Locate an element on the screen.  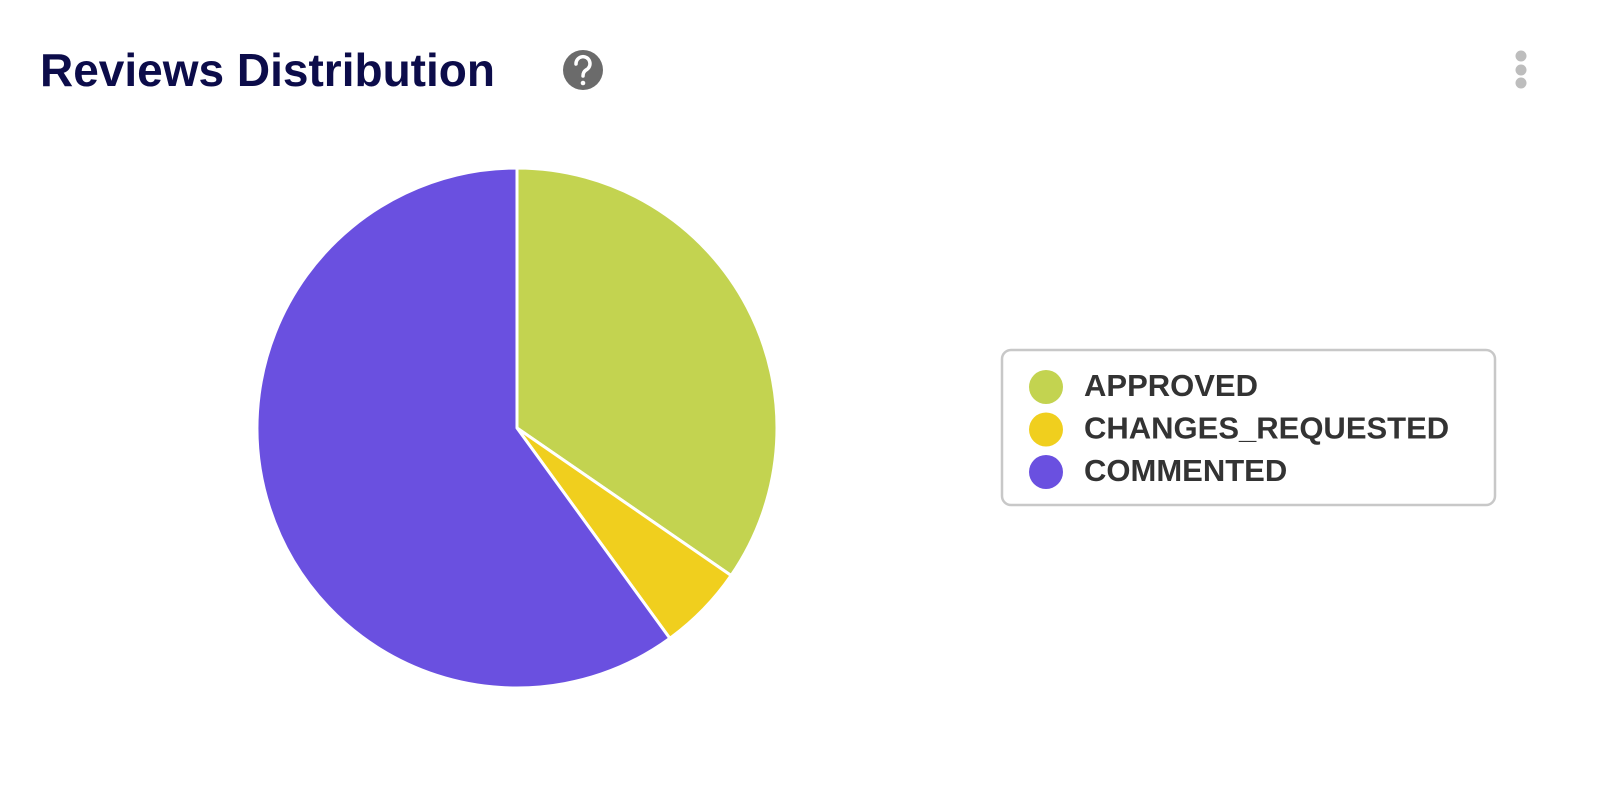
legend: APPROVED CHANGES_REQUESTED COMMENTED is located at coordinates (1239, 428).